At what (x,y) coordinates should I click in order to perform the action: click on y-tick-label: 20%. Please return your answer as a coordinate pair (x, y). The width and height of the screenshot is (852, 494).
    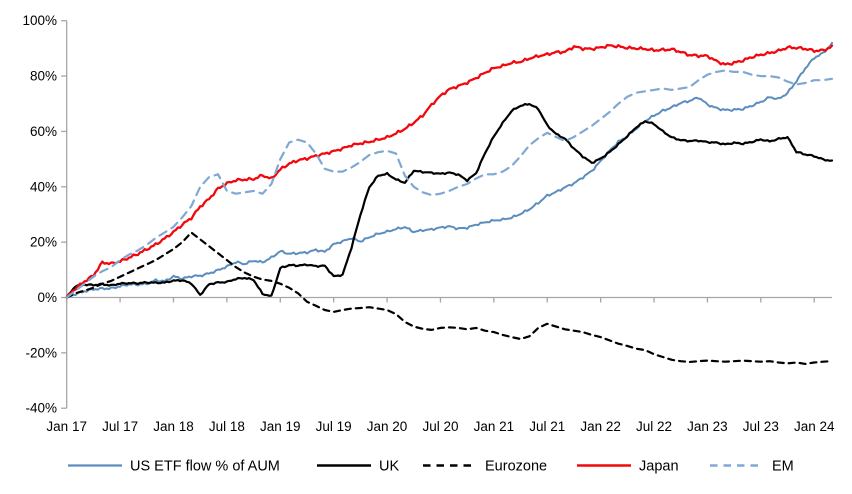
    Looking at the image, I should click on (43, 242).